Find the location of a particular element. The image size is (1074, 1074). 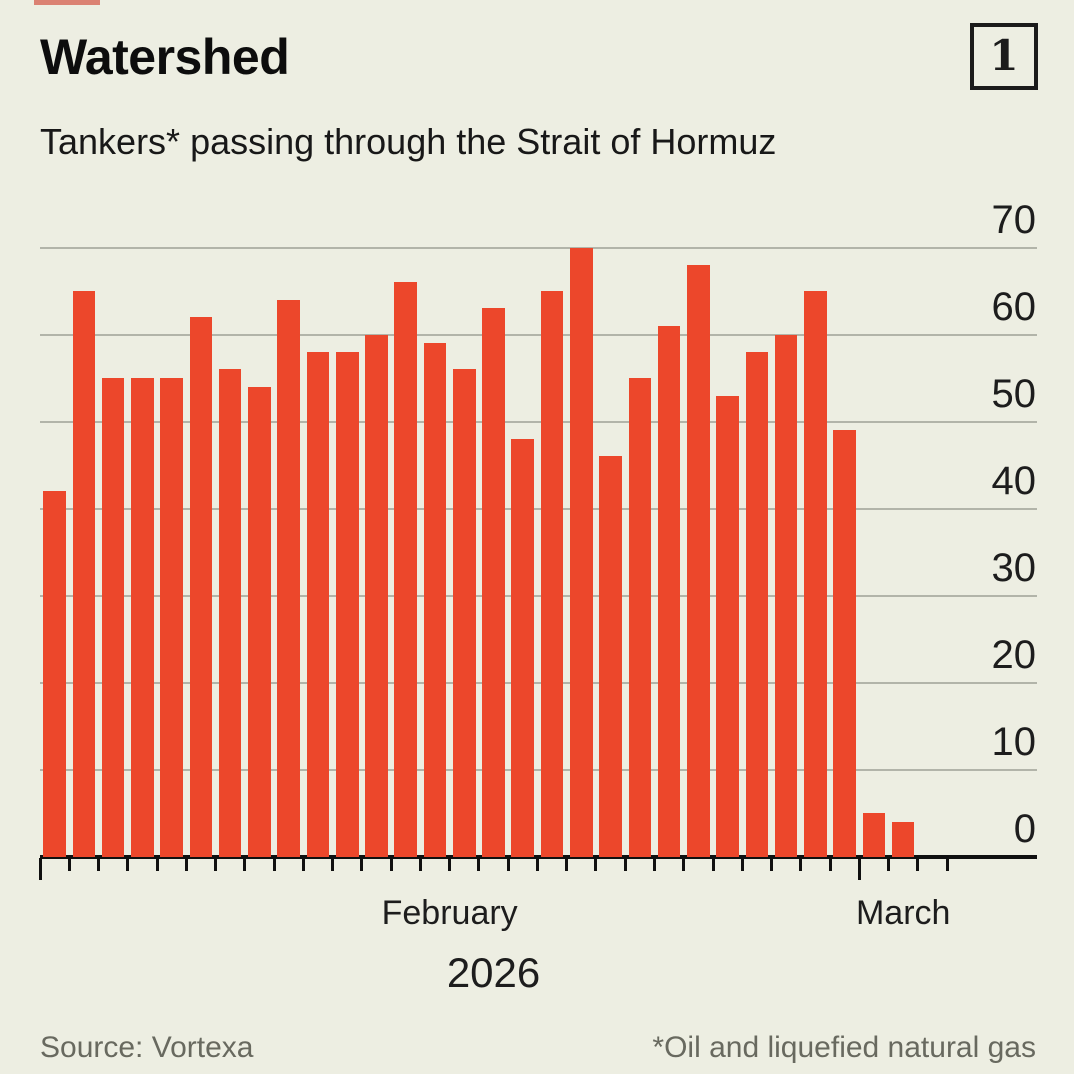

source-note: Source: Vortexa is located at coordinates (147, 1047).